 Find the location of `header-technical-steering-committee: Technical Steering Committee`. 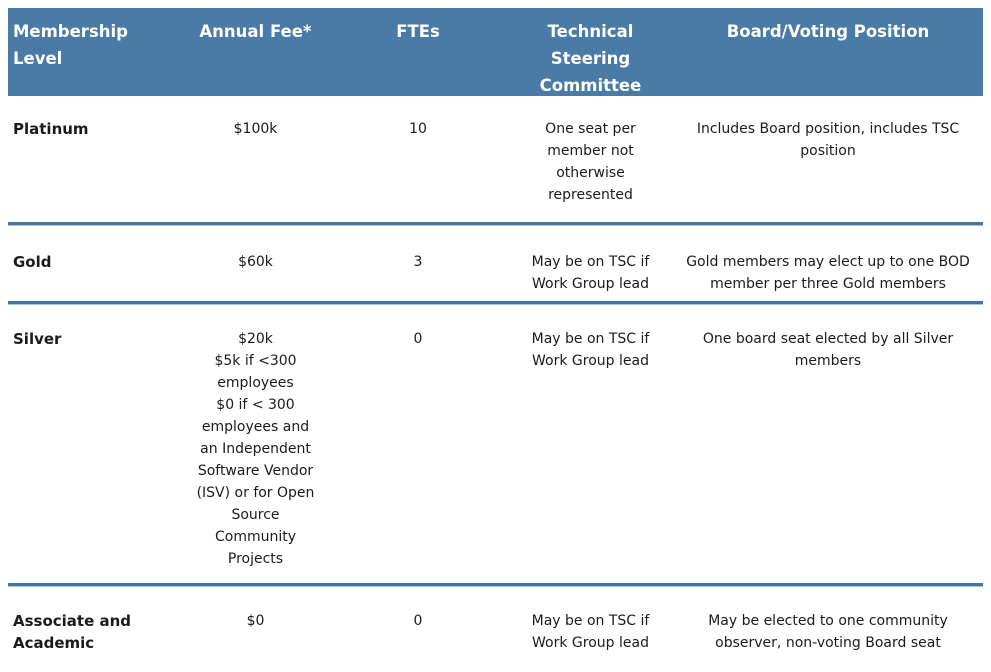

header-technical-steering-committee: Technical Steering Committee is located at coordinates (590, 57).